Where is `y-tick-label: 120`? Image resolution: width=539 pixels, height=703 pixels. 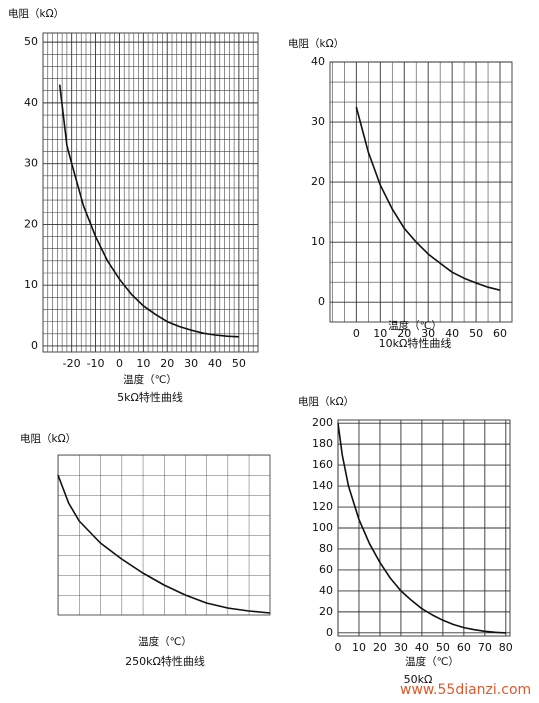 y-tick-label: 120 is located at coordinates (322, 506).